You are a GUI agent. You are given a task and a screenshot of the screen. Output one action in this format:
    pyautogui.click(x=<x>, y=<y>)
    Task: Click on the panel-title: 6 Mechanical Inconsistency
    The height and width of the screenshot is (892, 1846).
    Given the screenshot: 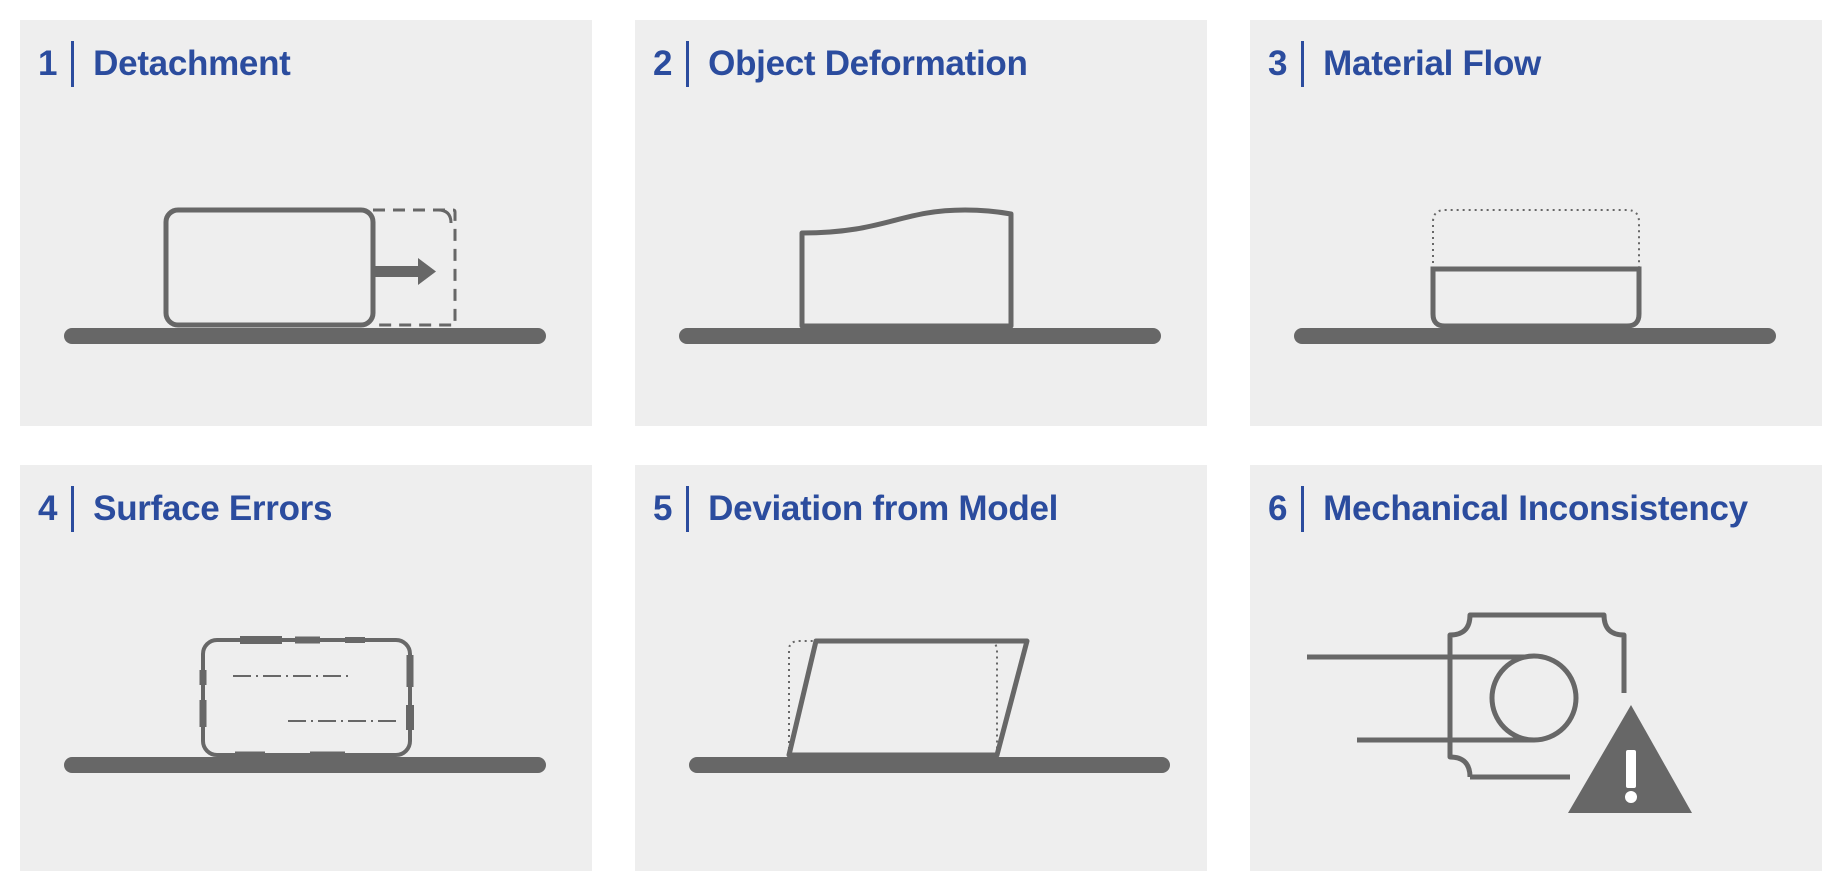 What is the action you would take?
    pyautogui.click(x=1508, y=509)
    